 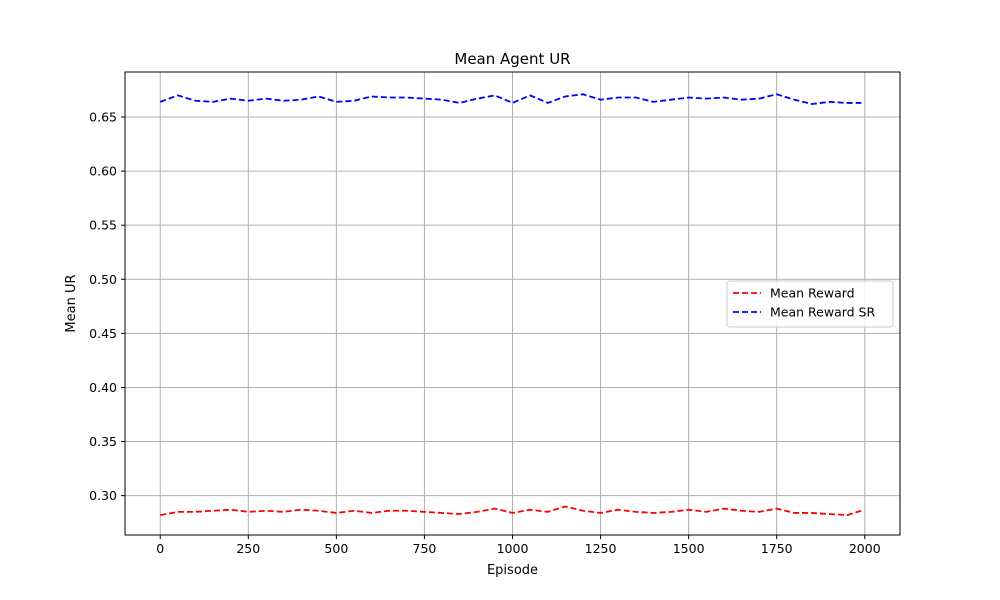 I want to click on legend: Mean Reward Mean Reward SR, so click(x=810, y=304).